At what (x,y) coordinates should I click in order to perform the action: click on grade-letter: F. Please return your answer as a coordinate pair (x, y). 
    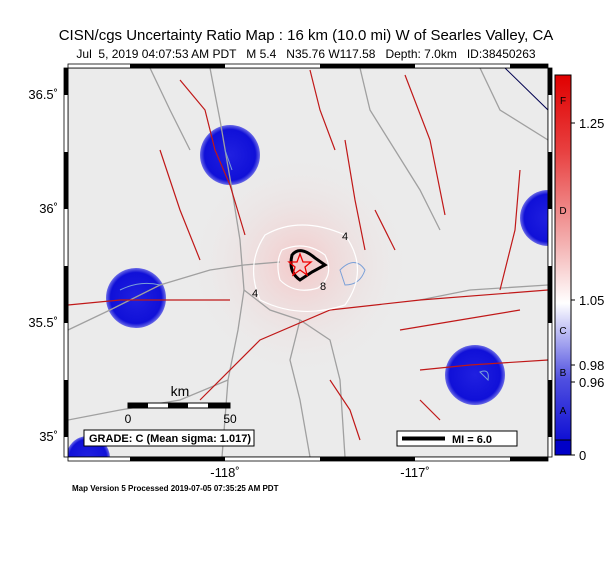
    Looking at the image, I should click on (563, 101).